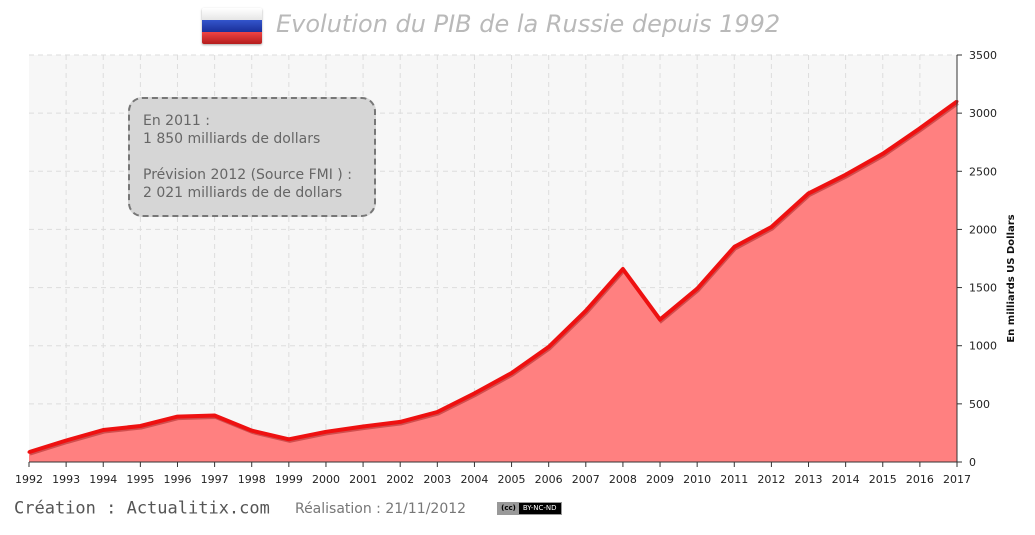 This screenshot has width=1035, height=535. Describe the element at coordinates (549, 479) in the screenshot. I see `x-tick-label: 2006` at that location.